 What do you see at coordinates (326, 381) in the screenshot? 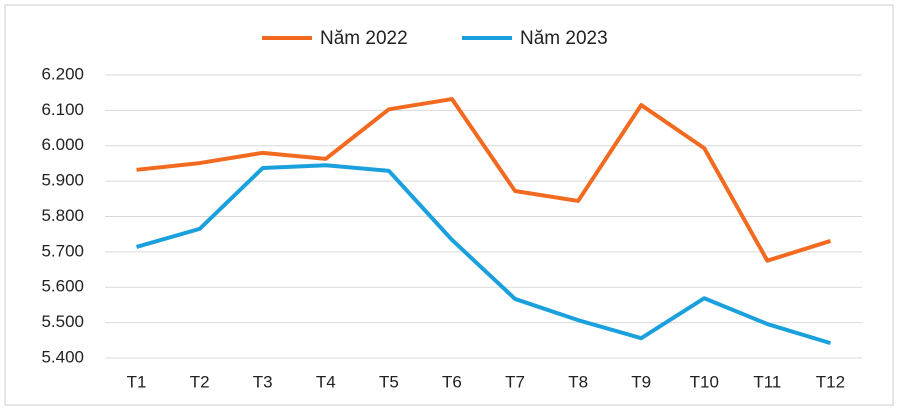
I see `x-tick-label: T4` at bounding box center [326, 381].